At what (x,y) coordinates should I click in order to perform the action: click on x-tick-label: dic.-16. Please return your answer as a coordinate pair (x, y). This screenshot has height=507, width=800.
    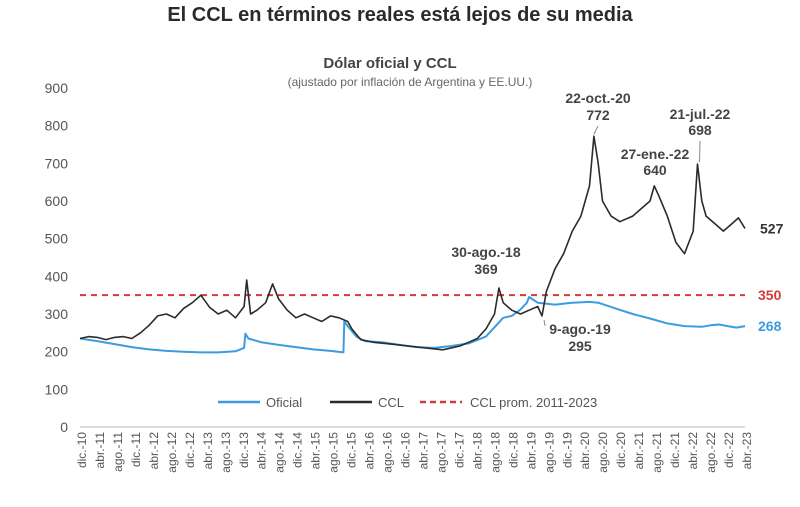
    Looking at the image, I should click on (406, 450).